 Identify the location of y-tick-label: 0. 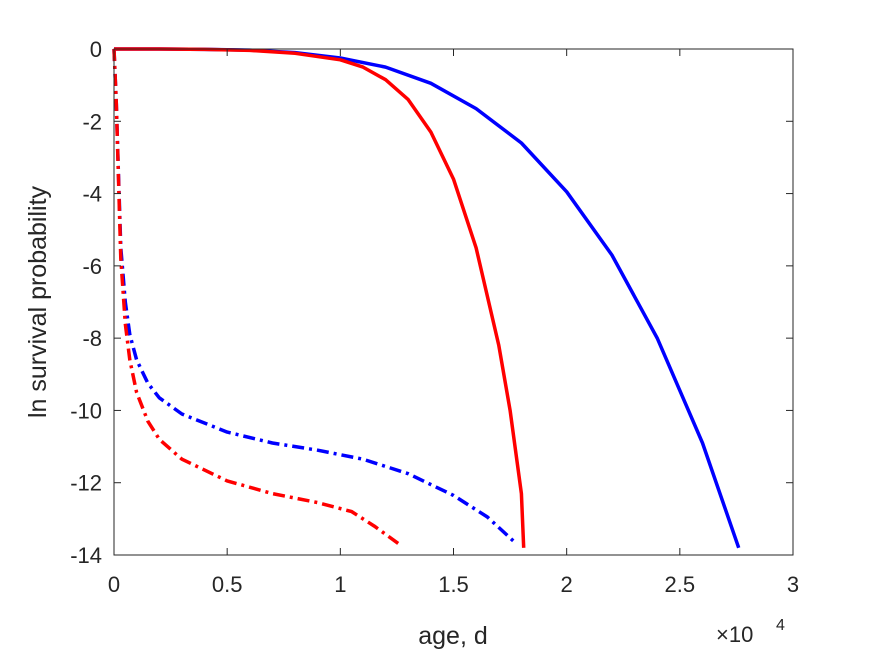
(96, 49).